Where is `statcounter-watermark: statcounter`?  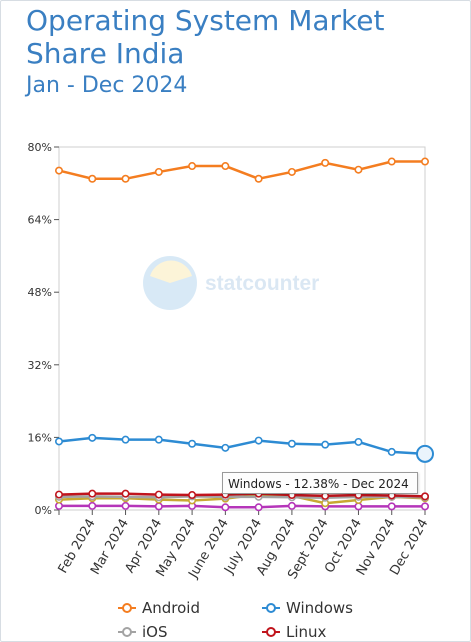 statcounter-watermark: statcounter is located at coordinates (231, 283).